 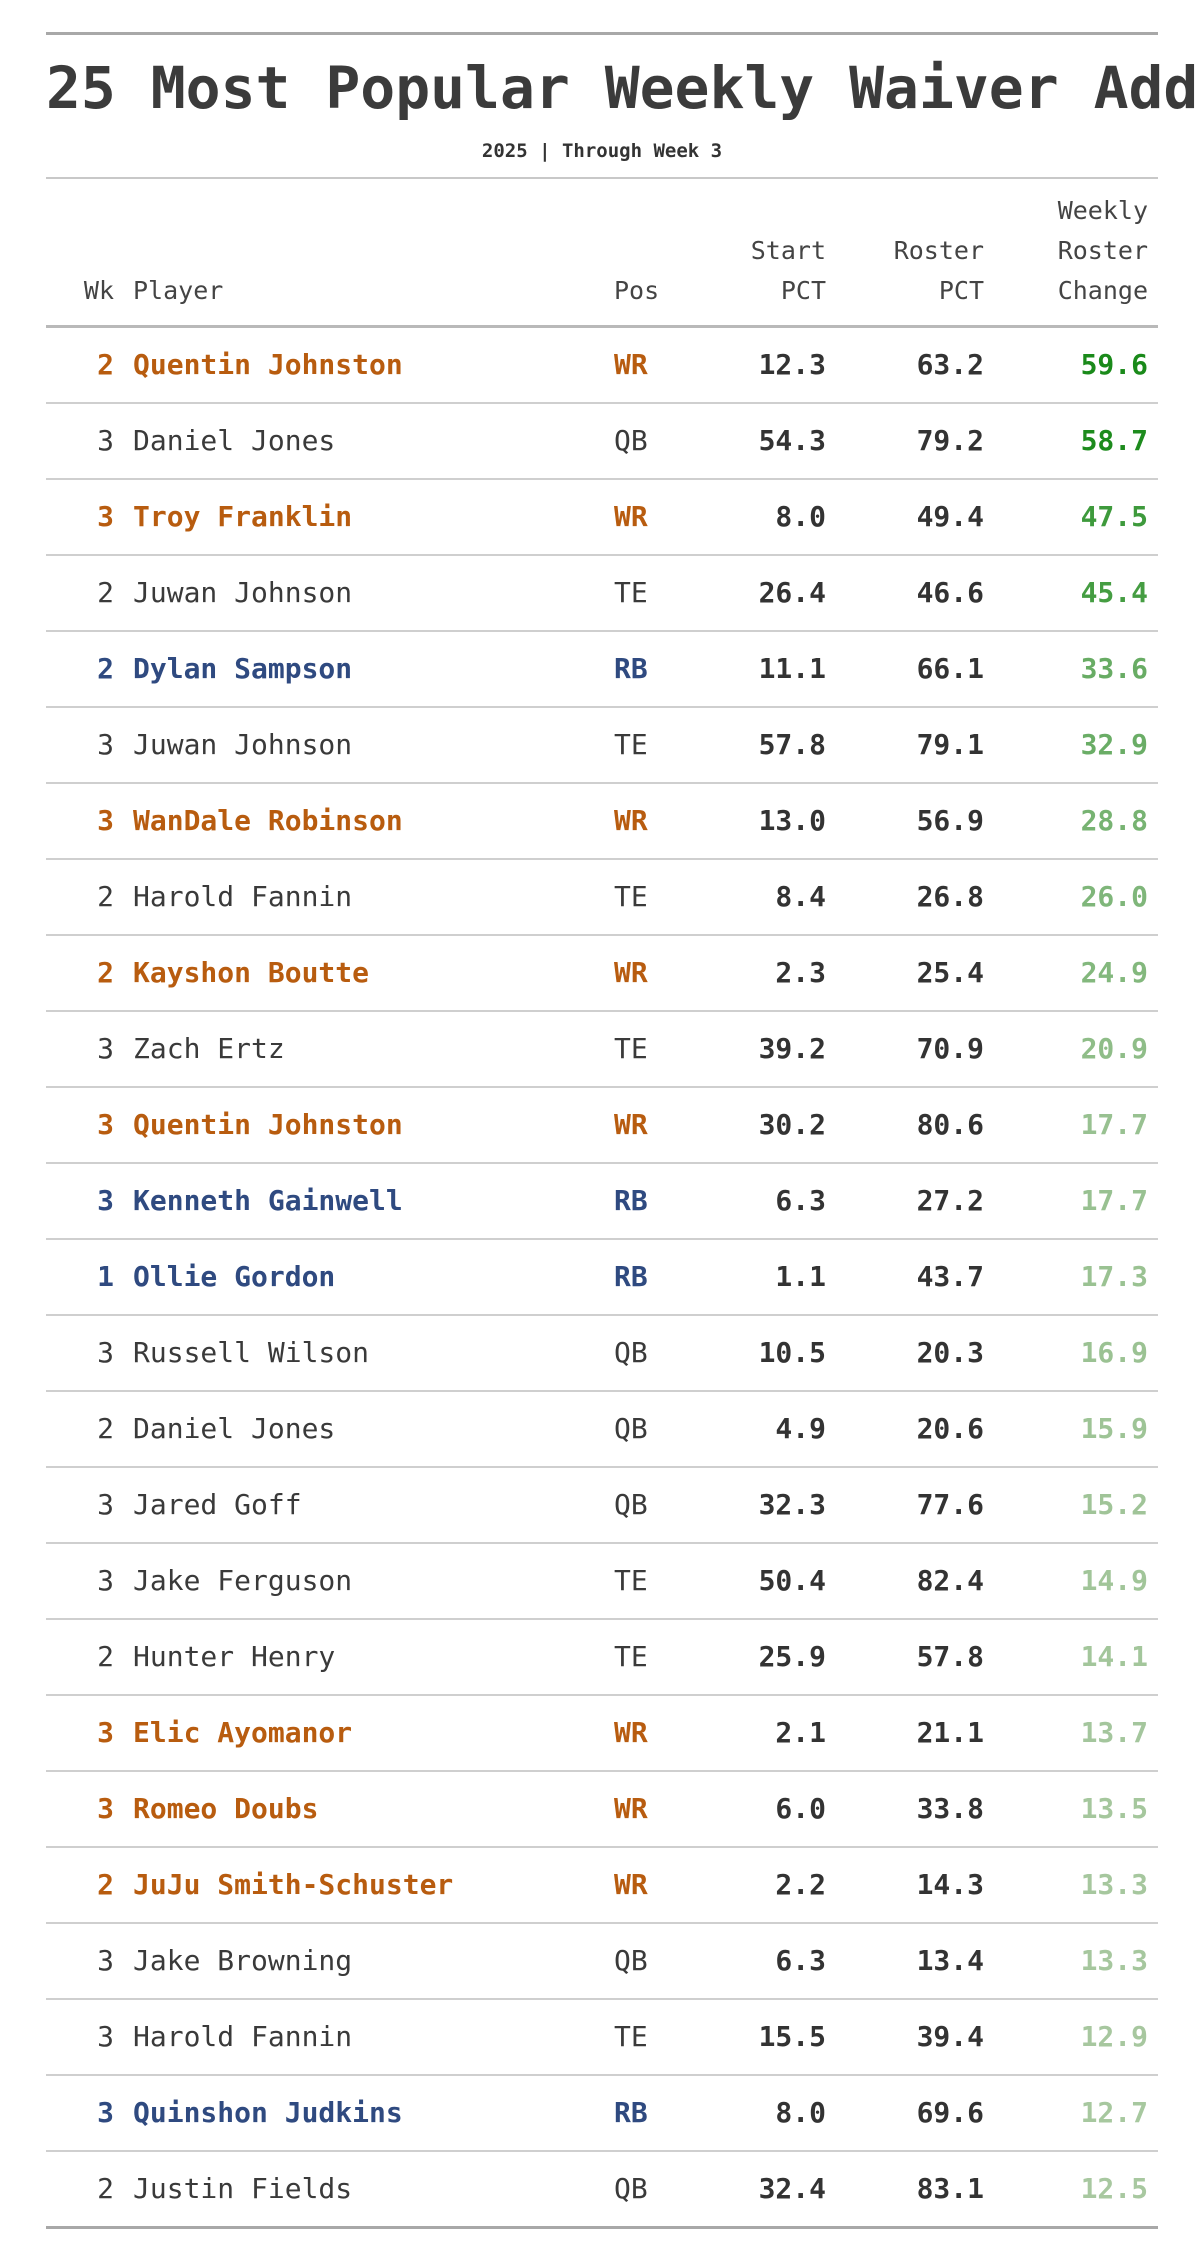 What do you see at coordinates (1114, 2112) in the screenshot?
I see `cell-roster-change: 12.7` at bounding box center [1114, 2112].